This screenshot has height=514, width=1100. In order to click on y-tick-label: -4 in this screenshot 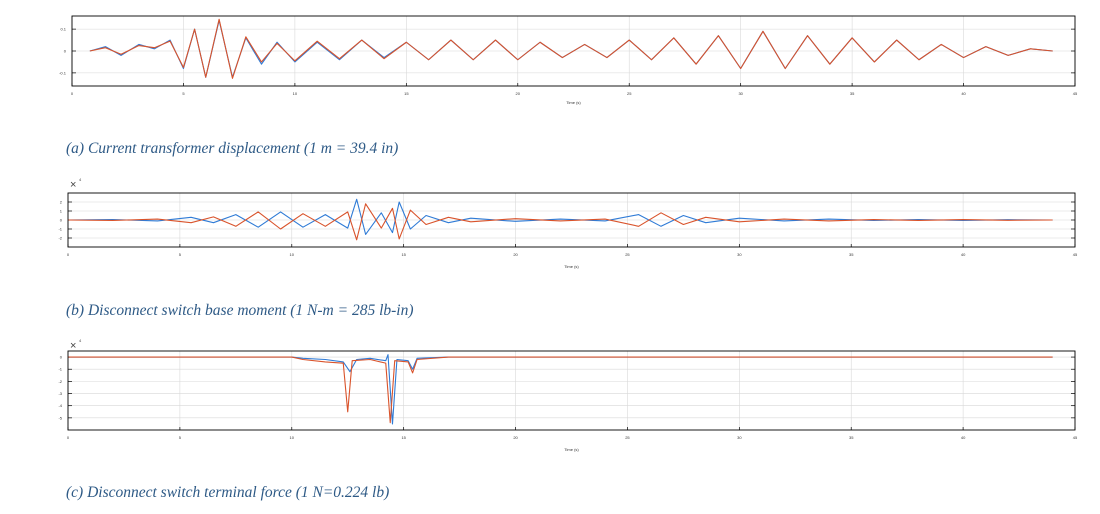, I will do `click(60, 405)`.